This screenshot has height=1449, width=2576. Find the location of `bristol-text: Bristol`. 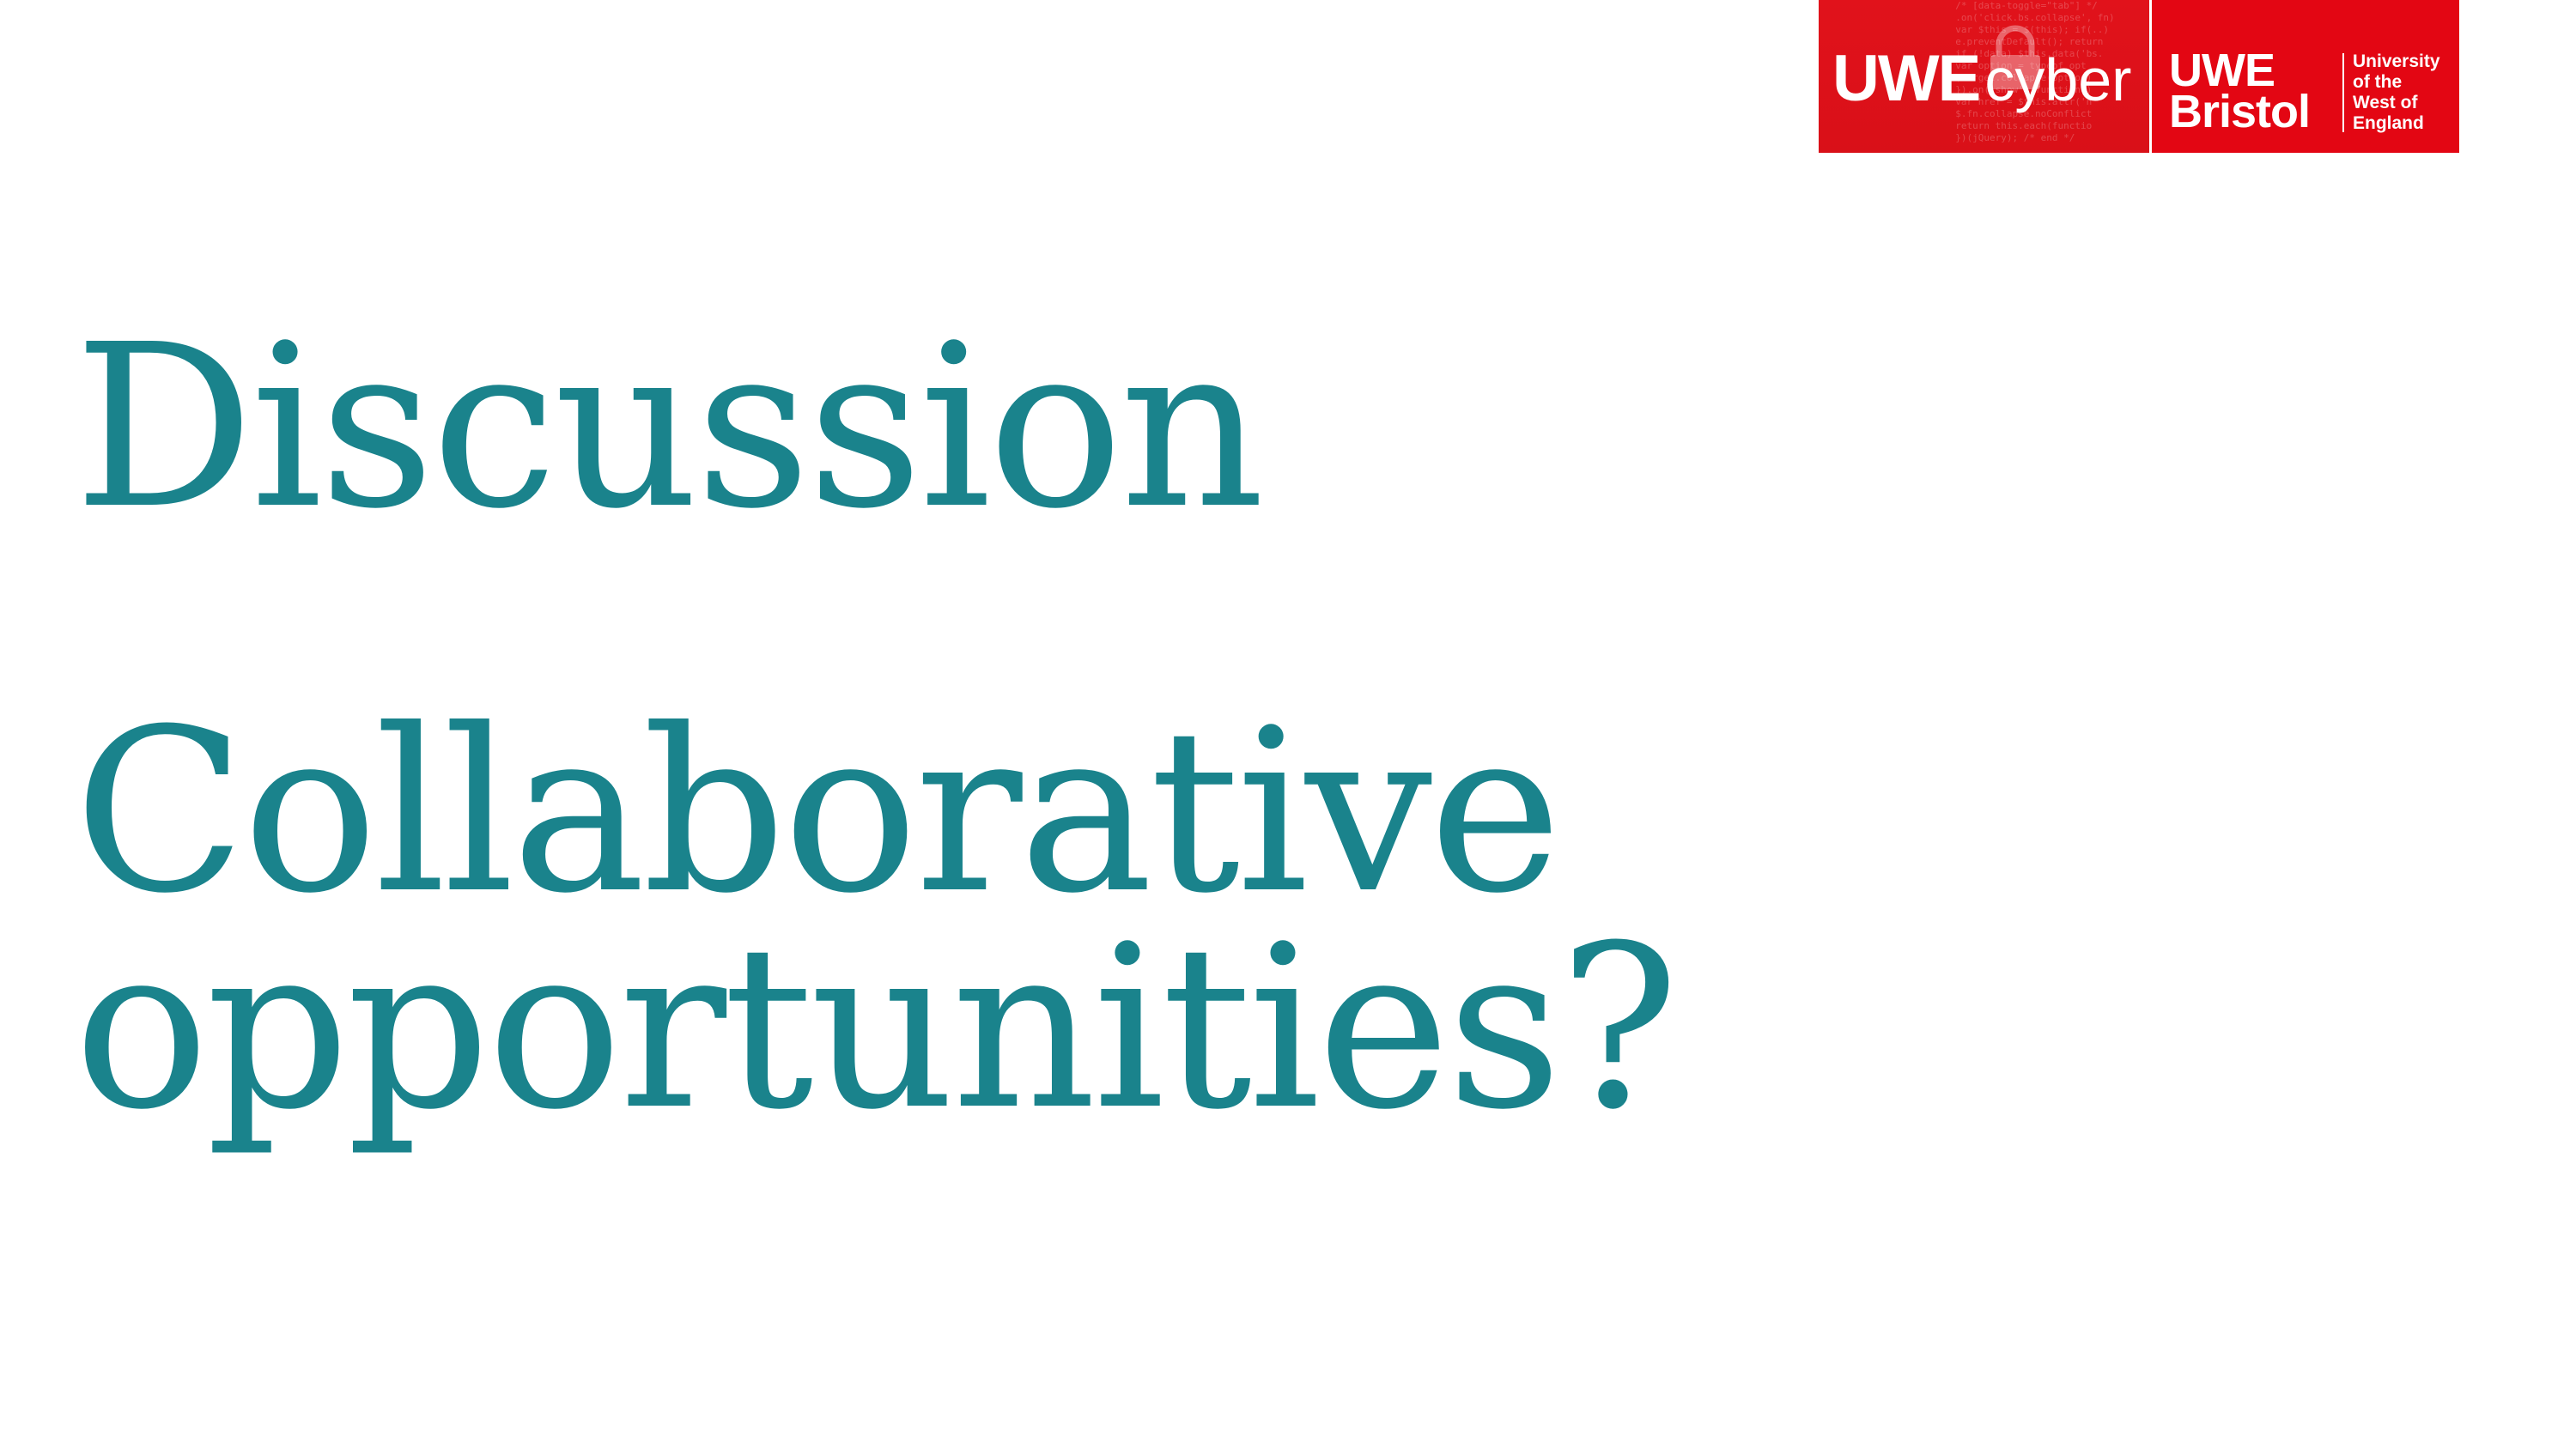

bristol-text: Bristol is located at coordinates (2240, 111).